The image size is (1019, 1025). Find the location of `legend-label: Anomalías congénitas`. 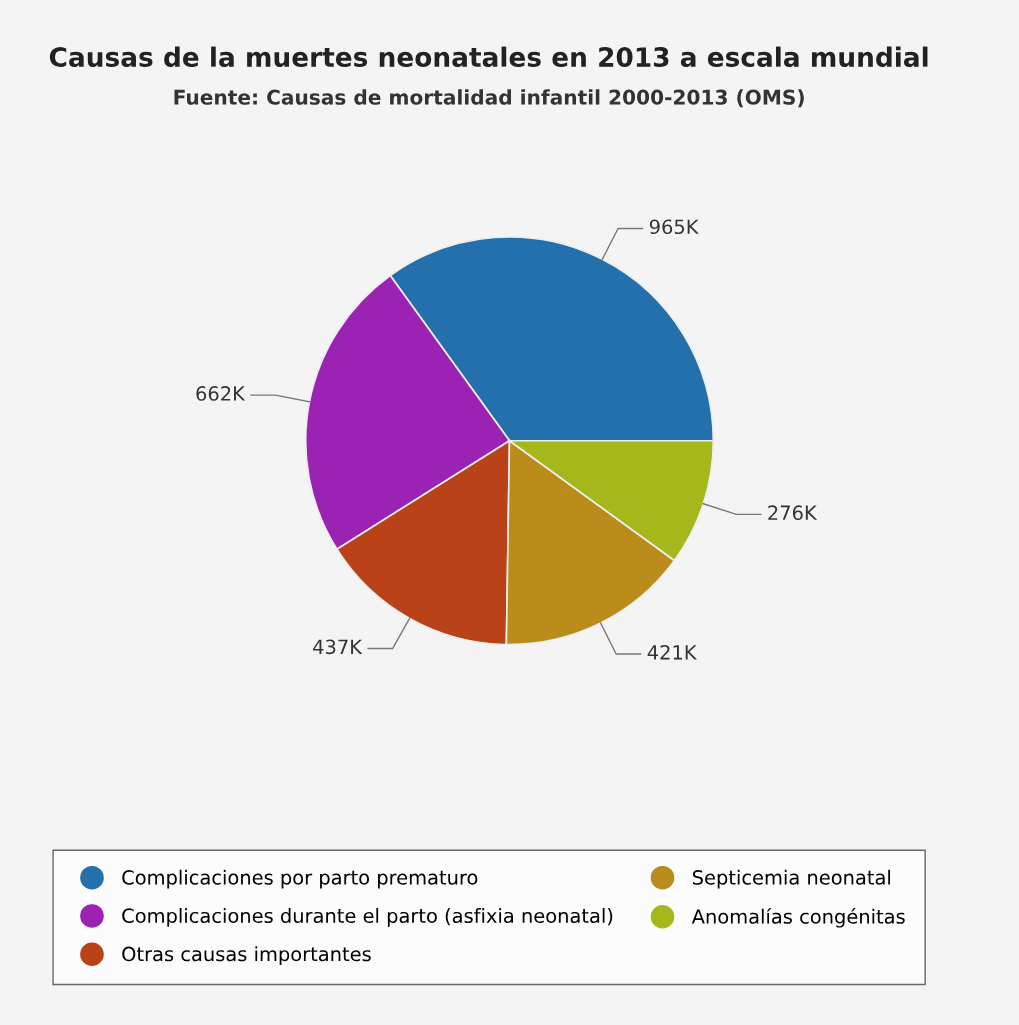

legend-label: Anomalías congénitas is located at coordinates (798, 918).